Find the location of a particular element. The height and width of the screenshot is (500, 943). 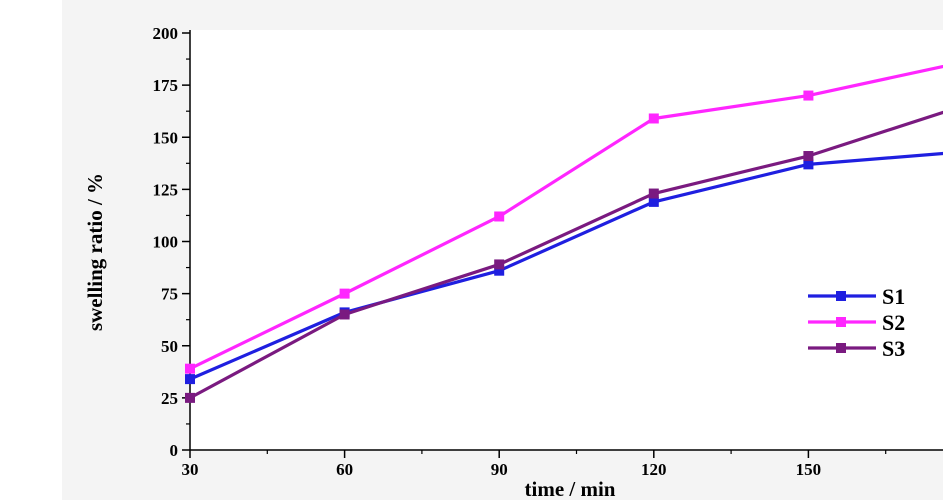

y-tick-label: 125 is located at coordinates (166, 189).